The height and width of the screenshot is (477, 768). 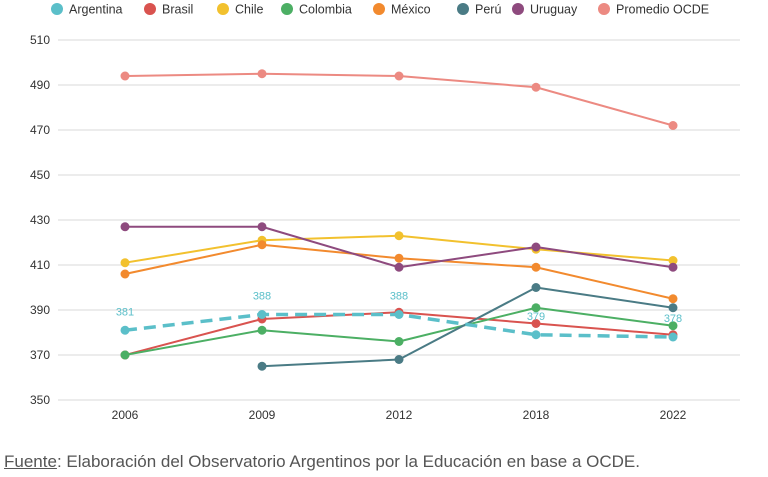 What do you see at coordinates (518, 9) in the screenshot?
I see `legend-marker-uruguay` at bounding box center [518, 9].